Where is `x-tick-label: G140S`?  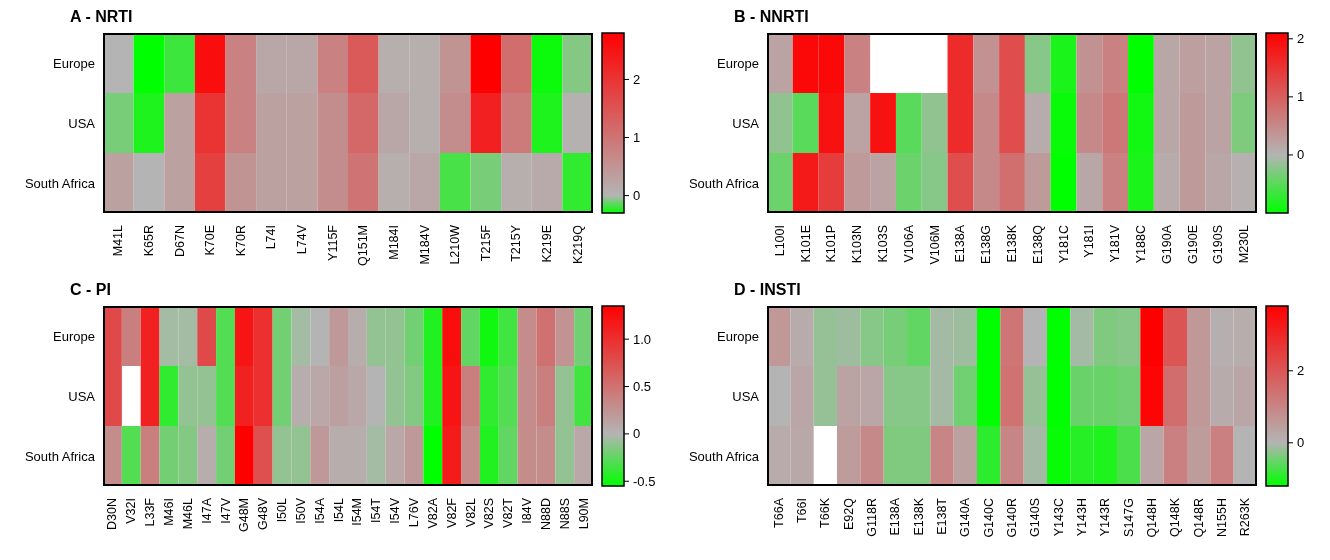
x-tick-label: G140S is located at coordinates (1035, 517).